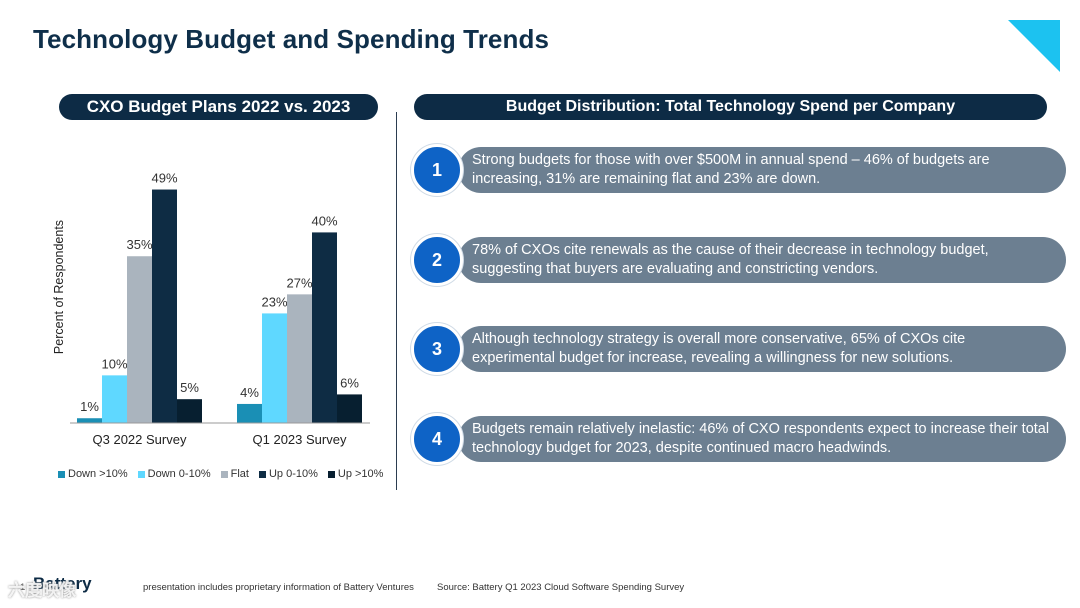 The width and height of the screenshot is (1080, 608). What do you see at coordinates (299, 282) in the screenshot?
I see `bar-value-label: 27%` at bounding box center [299, 282].